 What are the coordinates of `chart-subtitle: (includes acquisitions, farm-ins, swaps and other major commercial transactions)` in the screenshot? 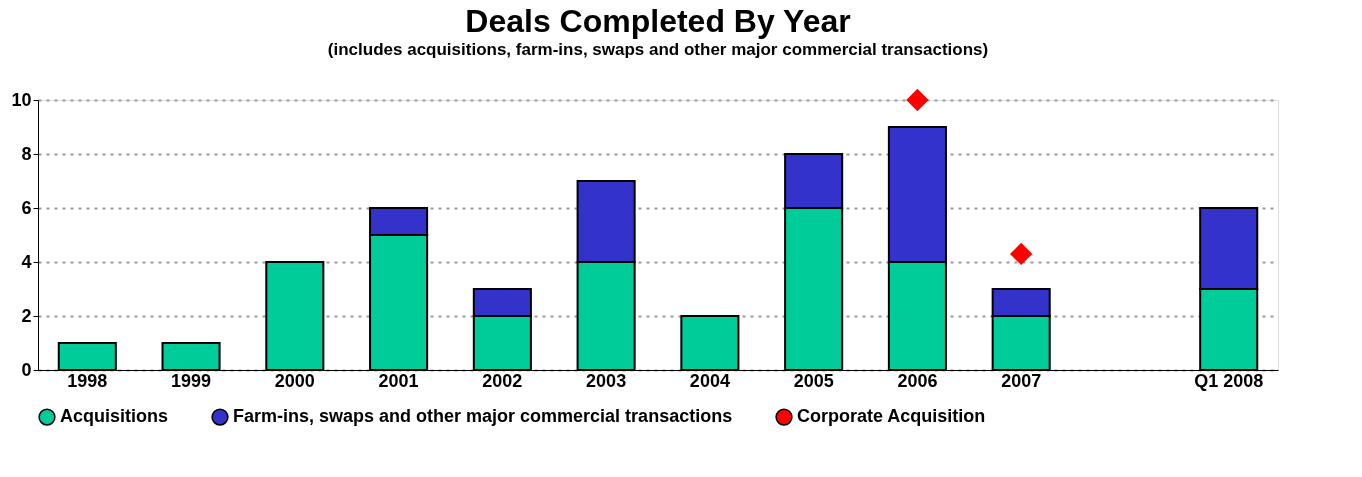 It's located at (658, 49).